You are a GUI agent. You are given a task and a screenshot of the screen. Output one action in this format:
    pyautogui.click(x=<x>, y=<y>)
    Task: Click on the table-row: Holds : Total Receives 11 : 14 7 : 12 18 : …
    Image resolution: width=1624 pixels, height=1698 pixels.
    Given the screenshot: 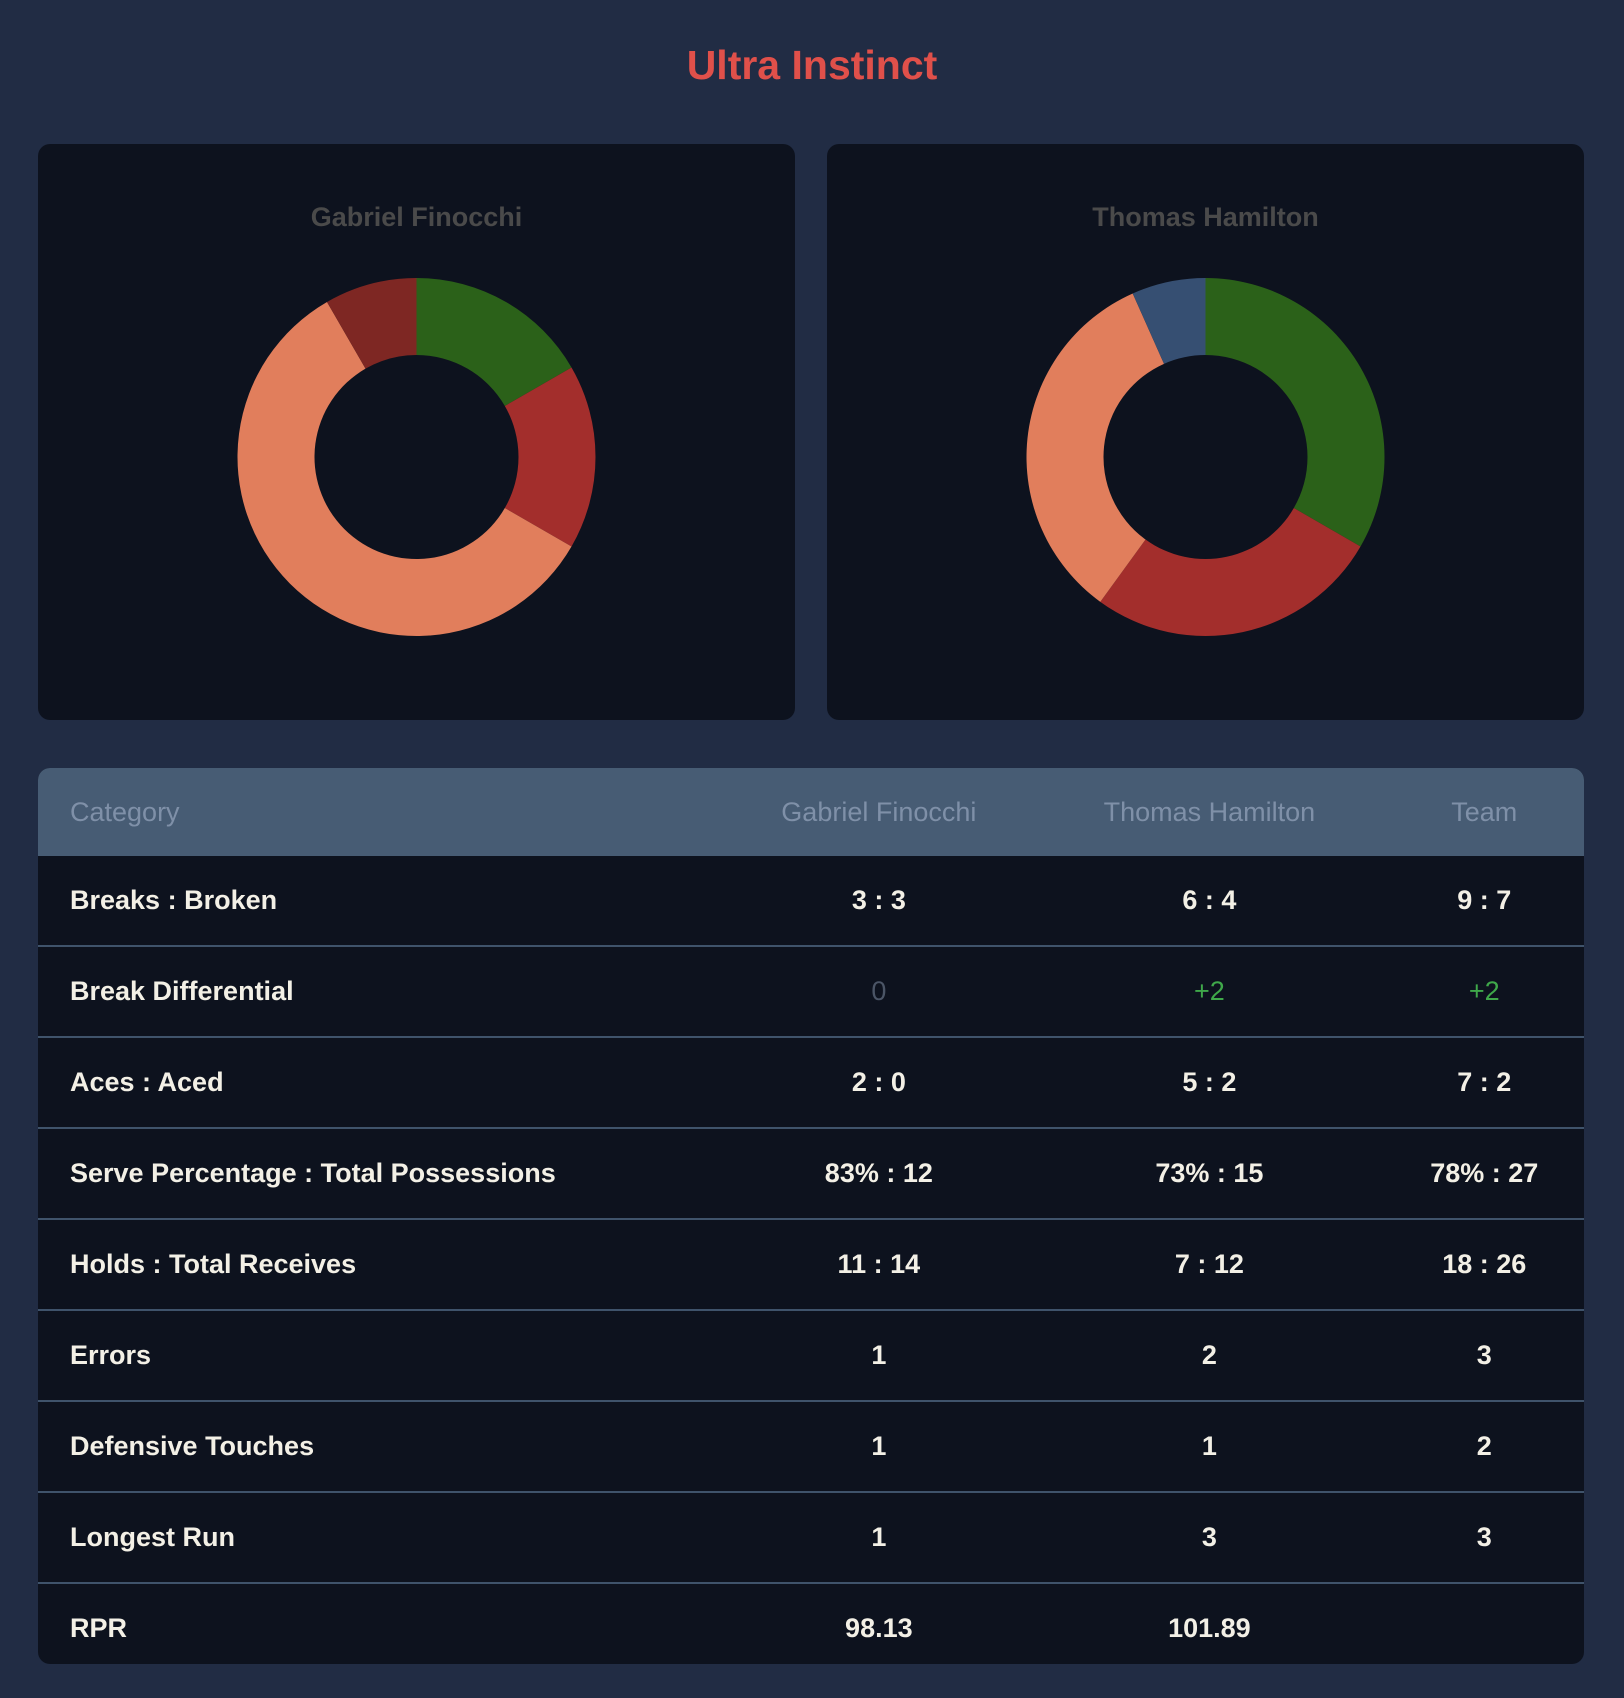 What is the action you would take?
    pyautogui.click(x=811, y=1263)
    